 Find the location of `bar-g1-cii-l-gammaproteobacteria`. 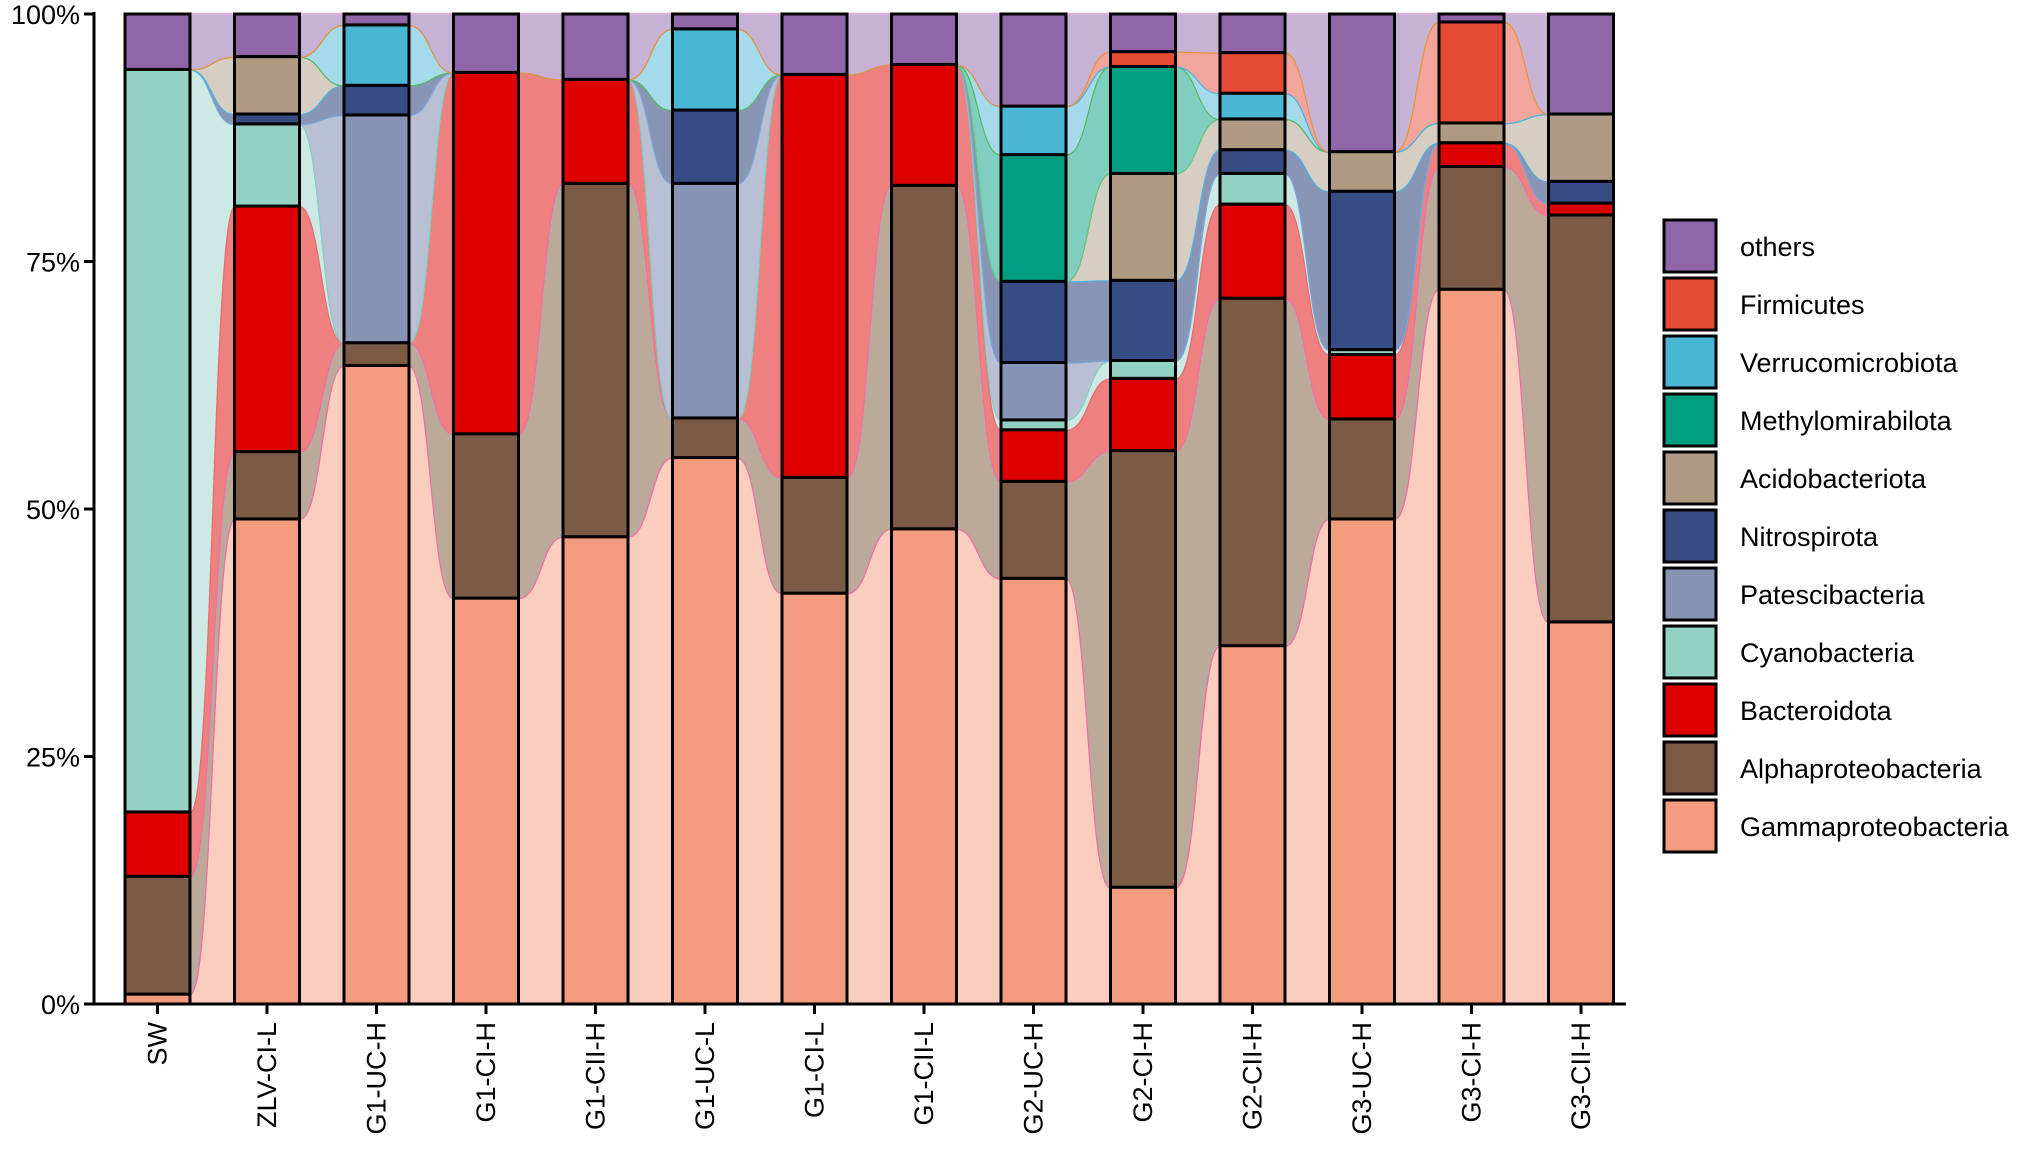

bar-g1-cii-l-gammaproteobacteria is located at coordinates (924, 766).